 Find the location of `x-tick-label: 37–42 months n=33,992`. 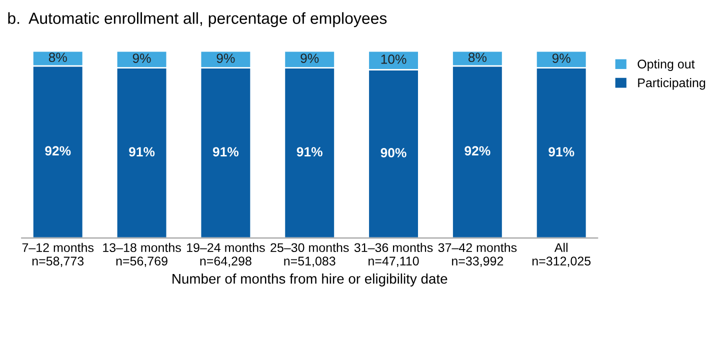

x-tick-label: 37–42 months n=33,992 is located at coordinates (477, 254).